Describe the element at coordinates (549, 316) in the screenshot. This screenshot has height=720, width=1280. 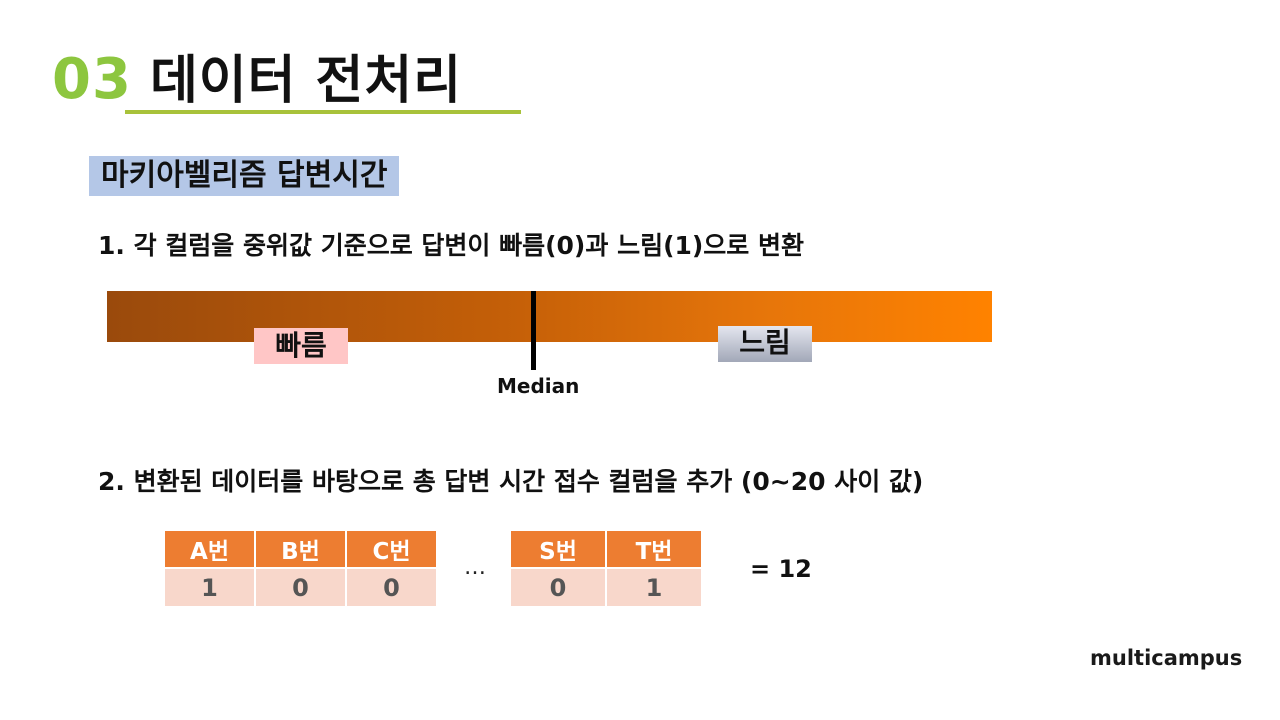
I see `speed-gradient-bar` at that location.